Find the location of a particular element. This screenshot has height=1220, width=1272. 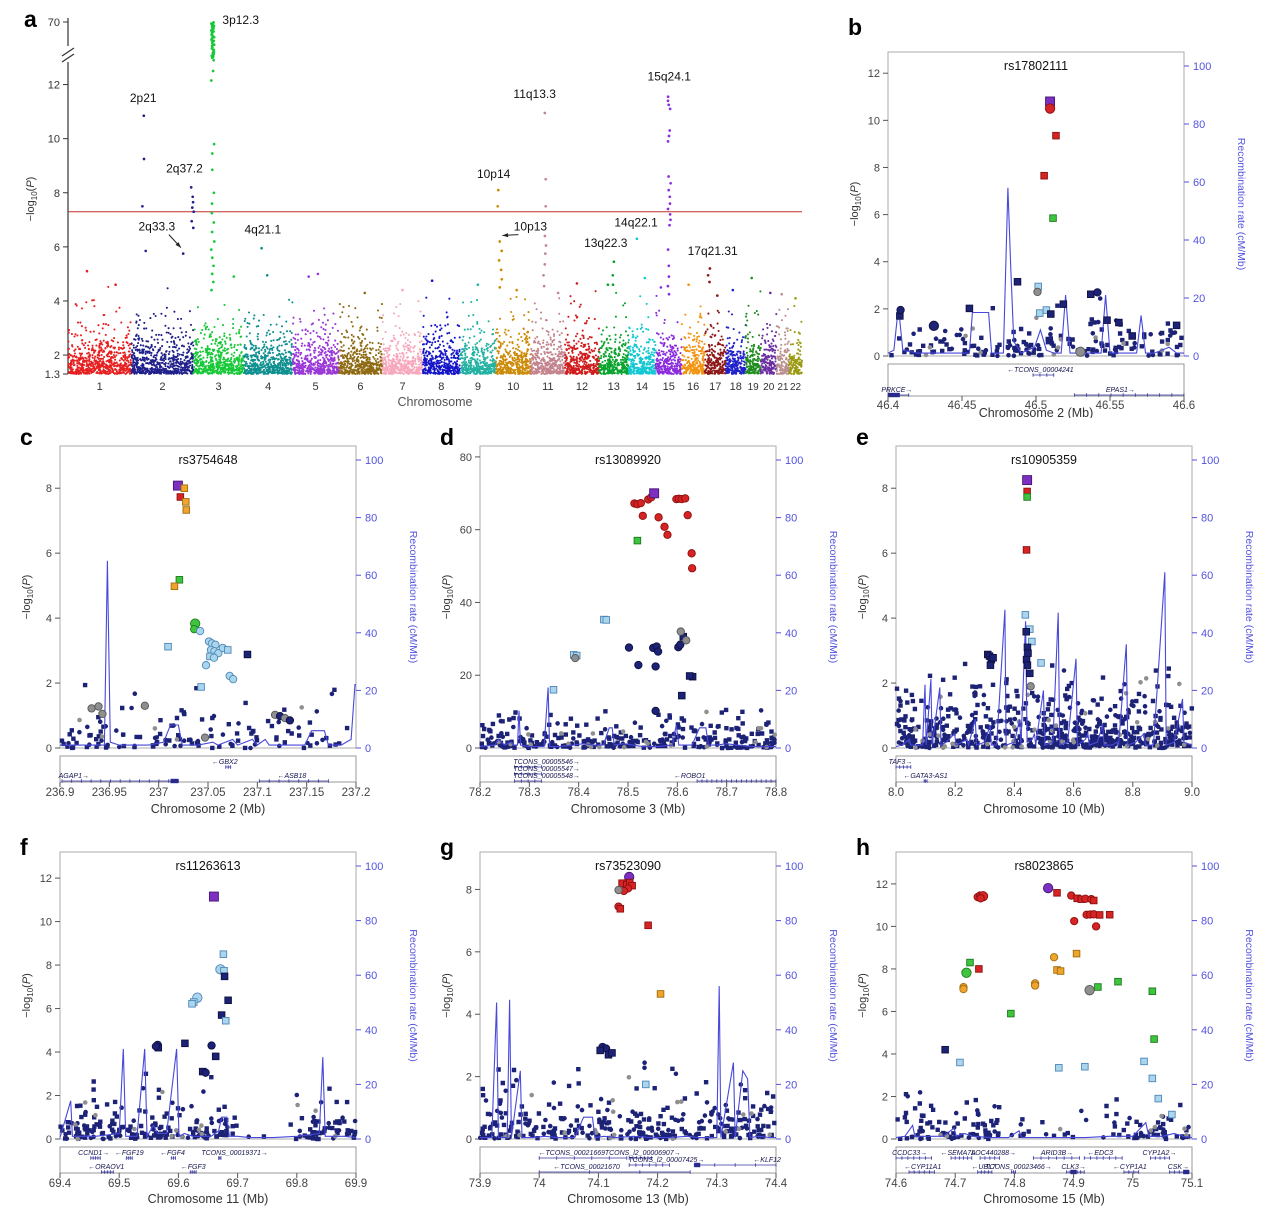

svg-text: 74.7 is located at coordinates (955, 1184).